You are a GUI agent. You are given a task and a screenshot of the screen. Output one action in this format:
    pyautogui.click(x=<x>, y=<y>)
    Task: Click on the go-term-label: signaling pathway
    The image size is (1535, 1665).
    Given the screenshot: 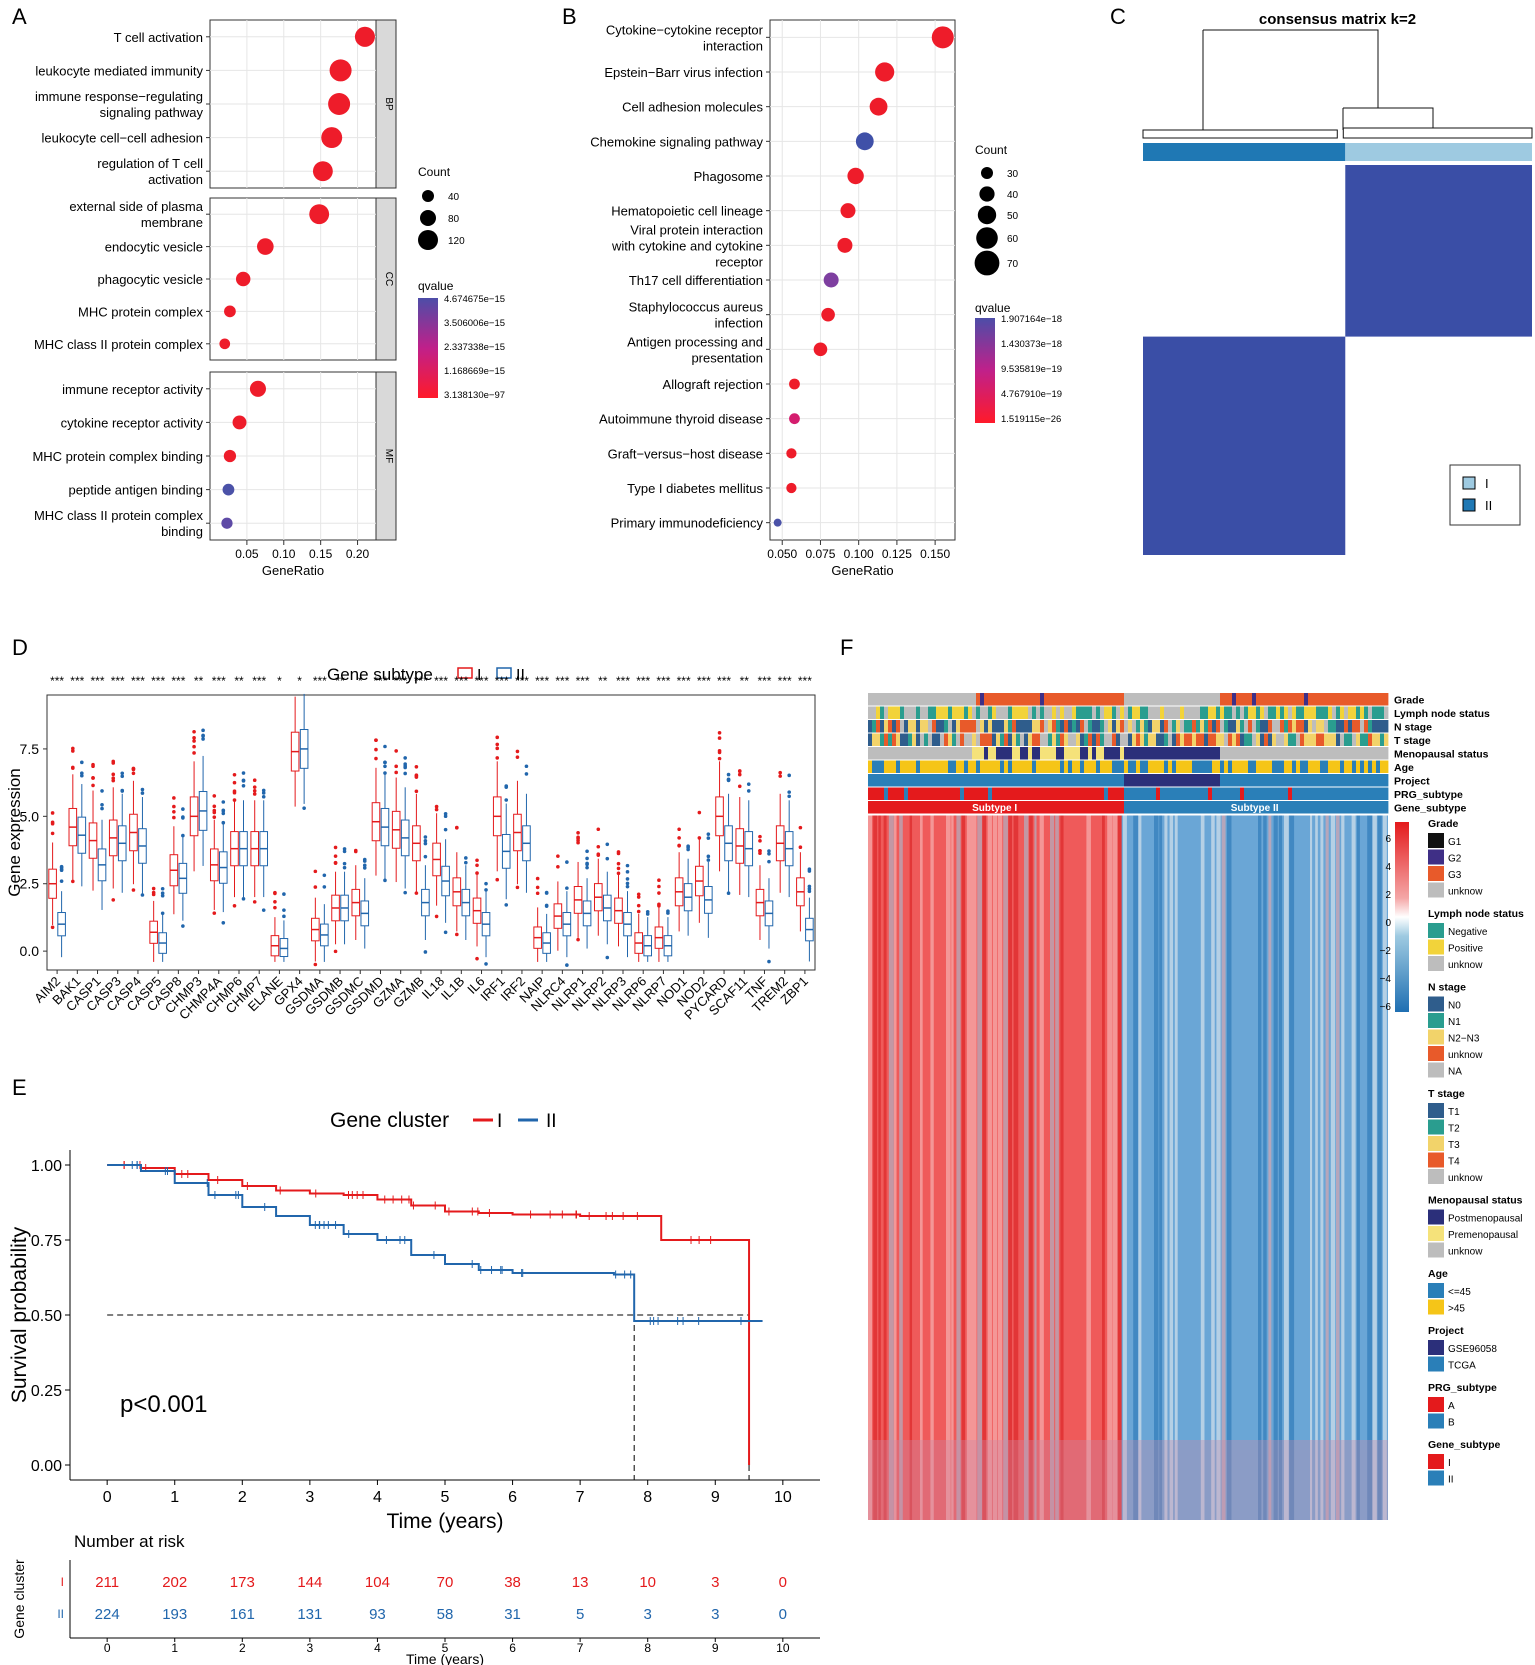 What is the action you would take?
    pyautogui.click(x=152, y=112)
    